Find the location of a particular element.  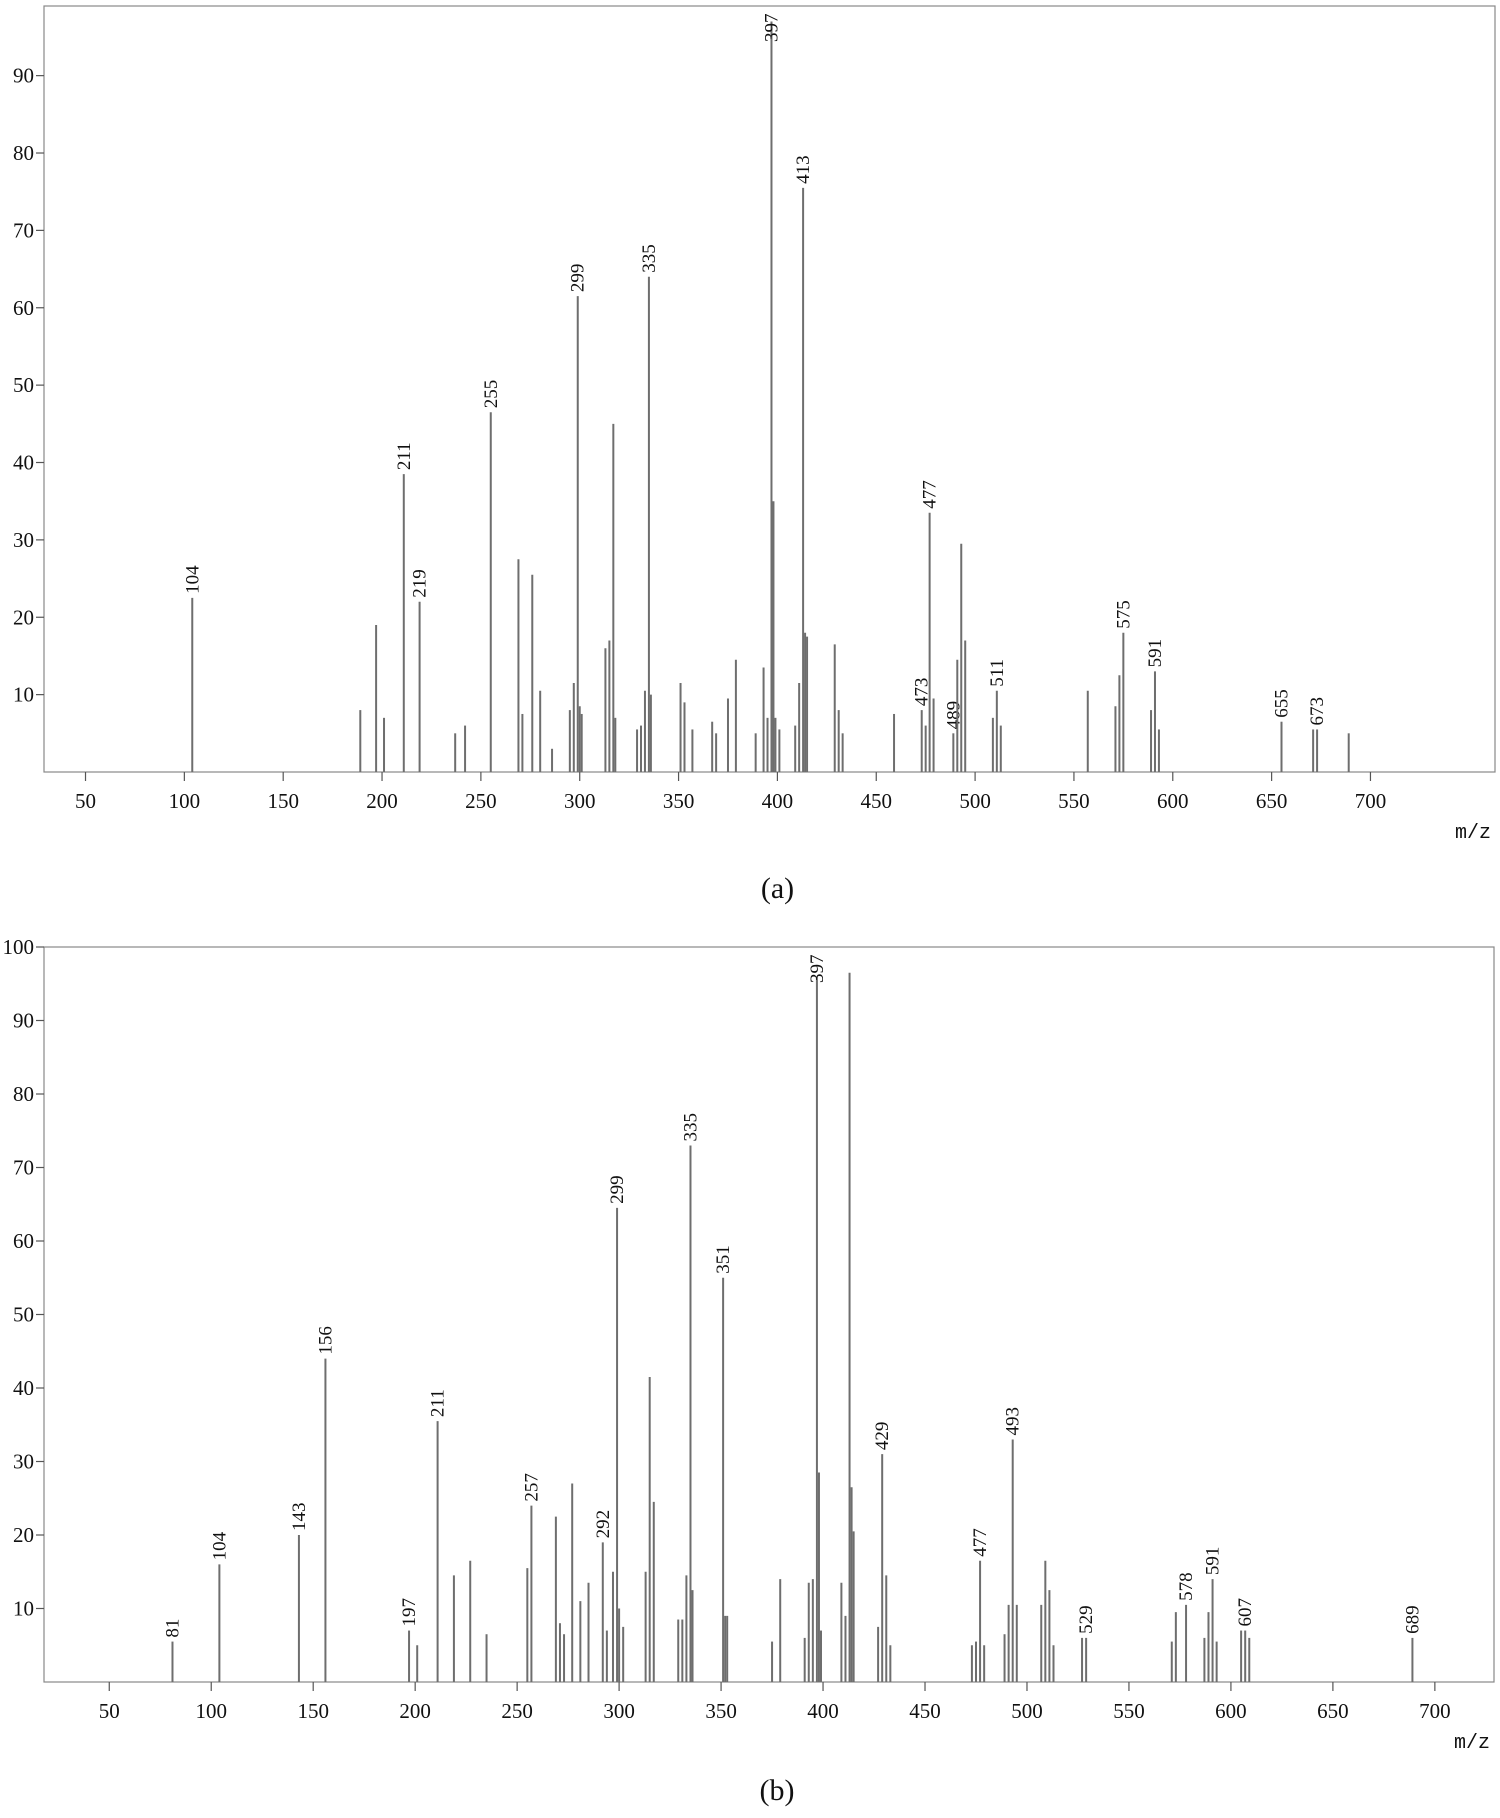

peak-label: 655 is located at coordinates (1282, 703).